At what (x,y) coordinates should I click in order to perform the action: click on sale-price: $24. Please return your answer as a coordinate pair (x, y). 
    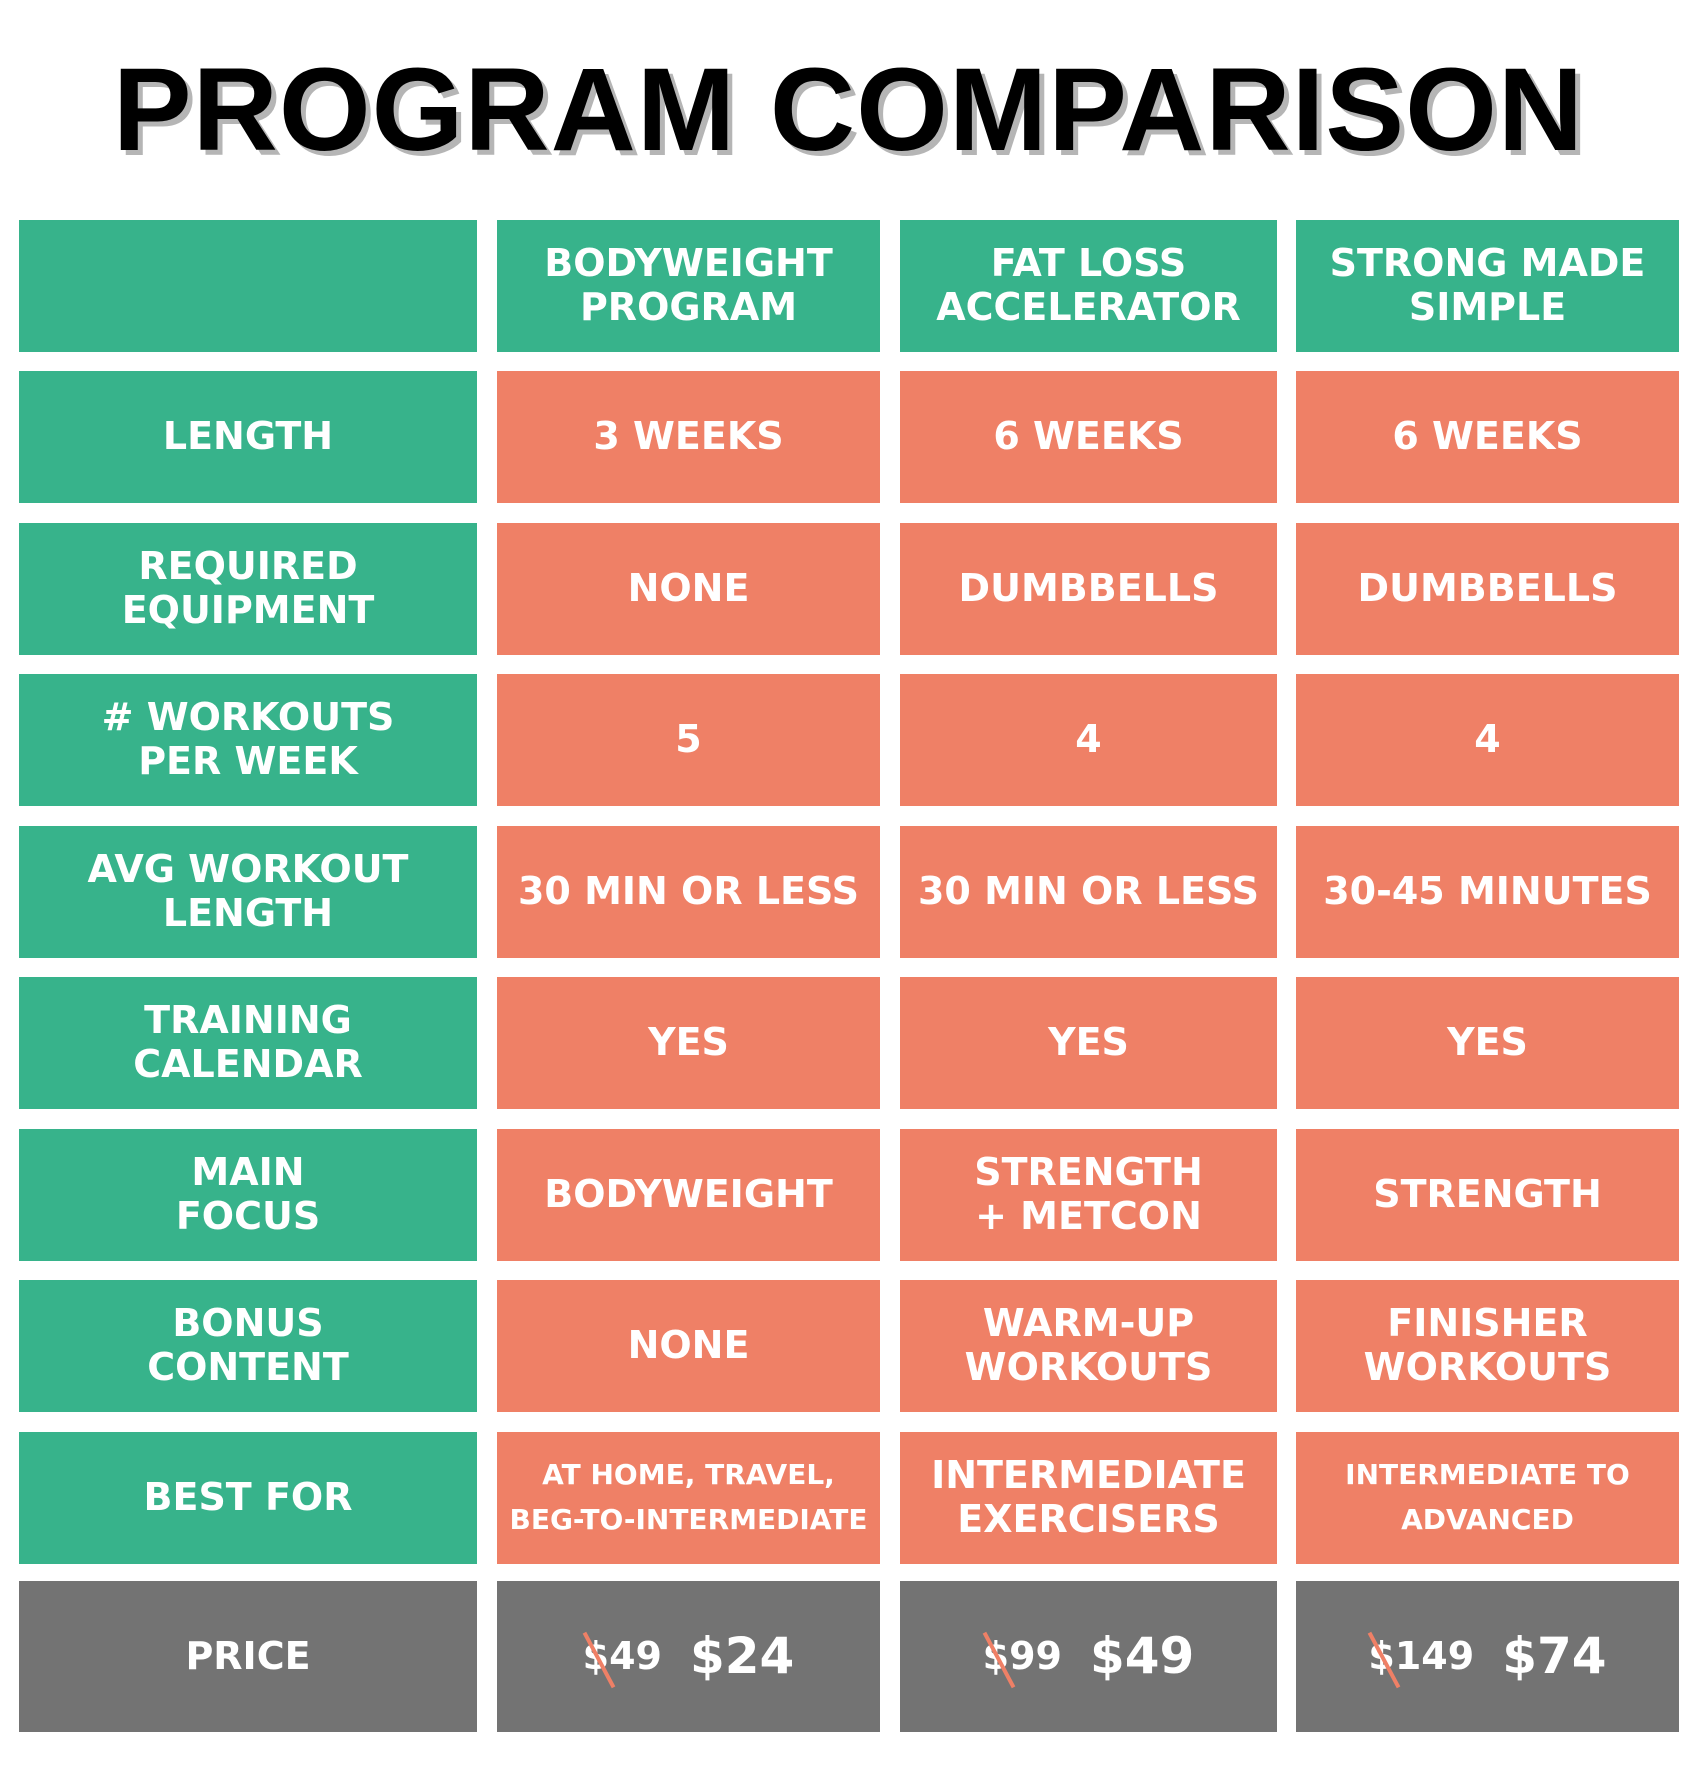
    Looking at the image, I should click on (742, 1655).